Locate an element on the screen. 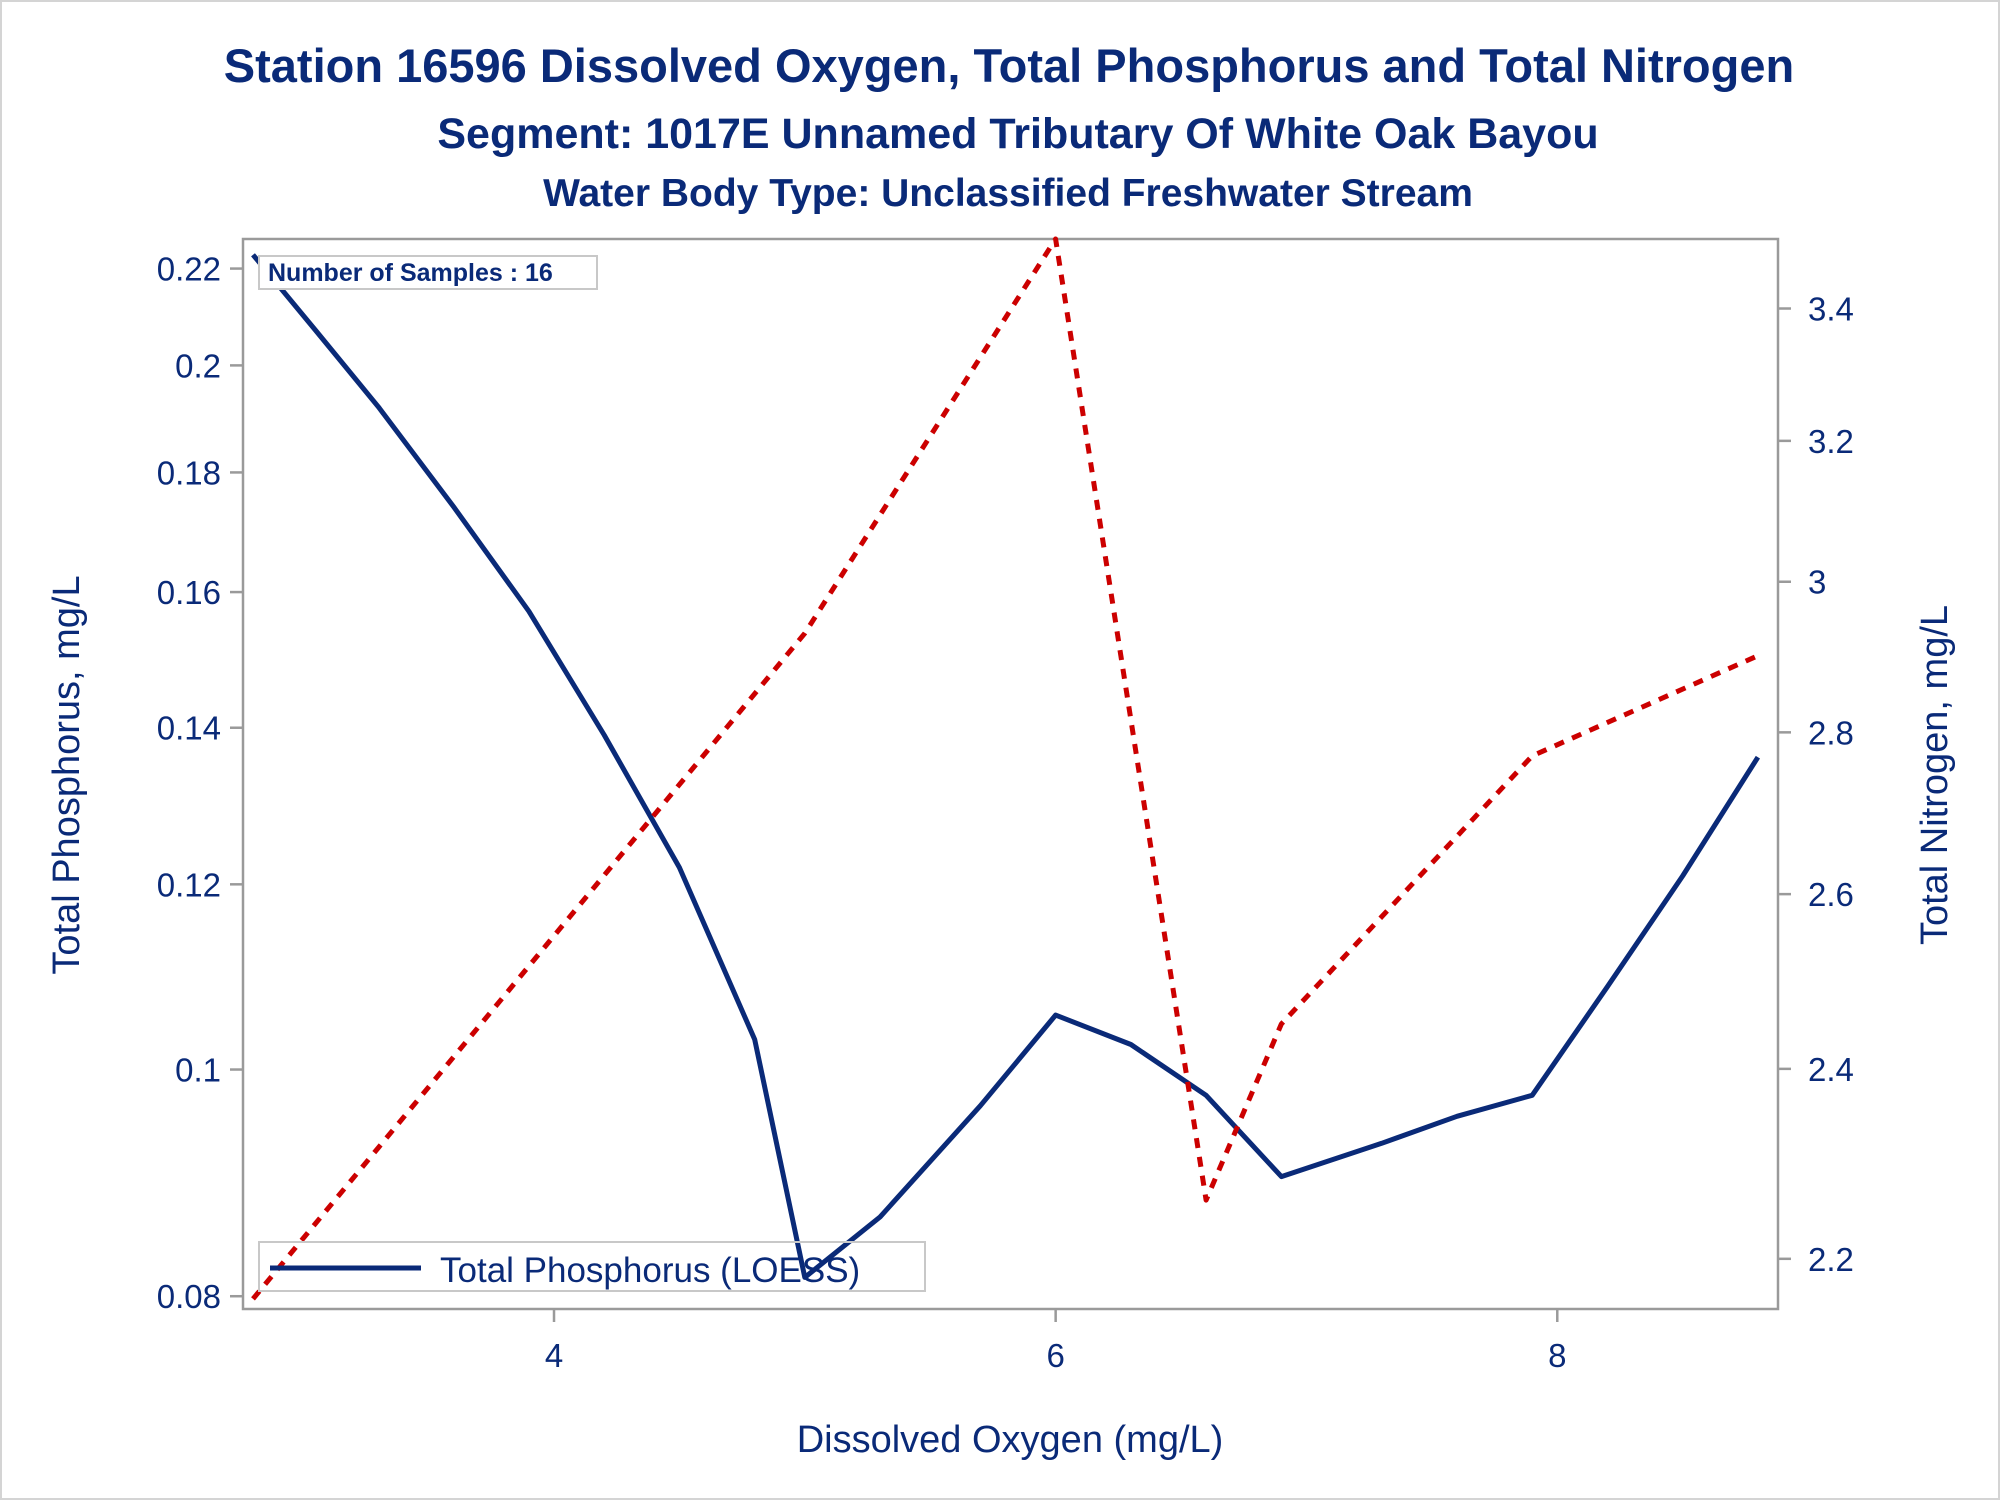 The width and height of the screenshot is (2000, 1500). y-right-tick-label: 3.2 is located at coordinates (1831, 441).